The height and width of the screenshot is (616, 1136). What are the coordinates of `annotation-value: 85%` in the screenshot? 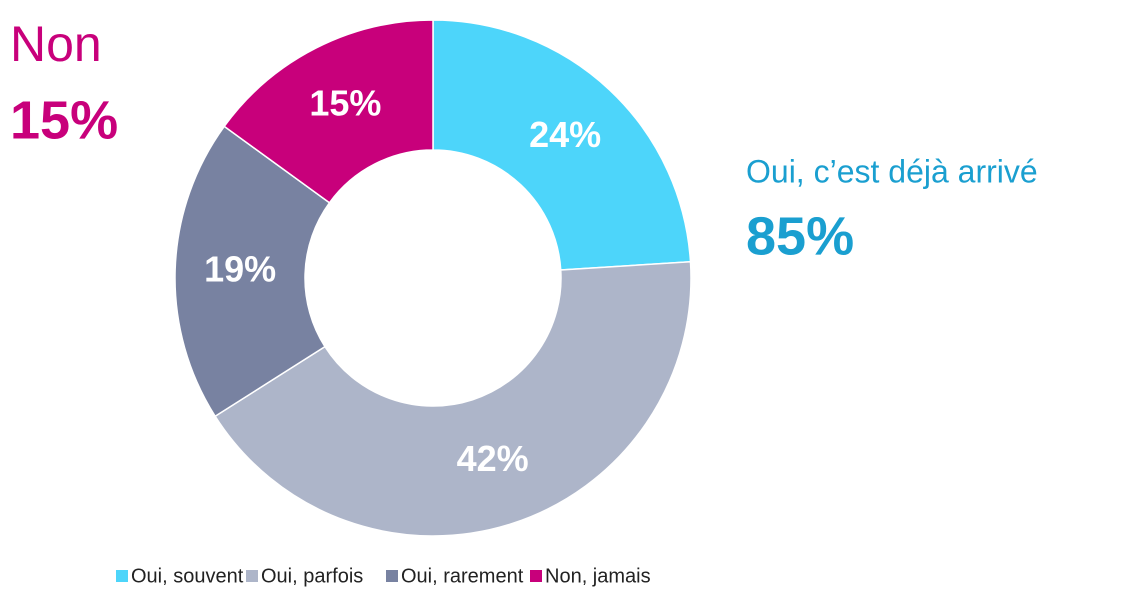 It's located at (800, 236).